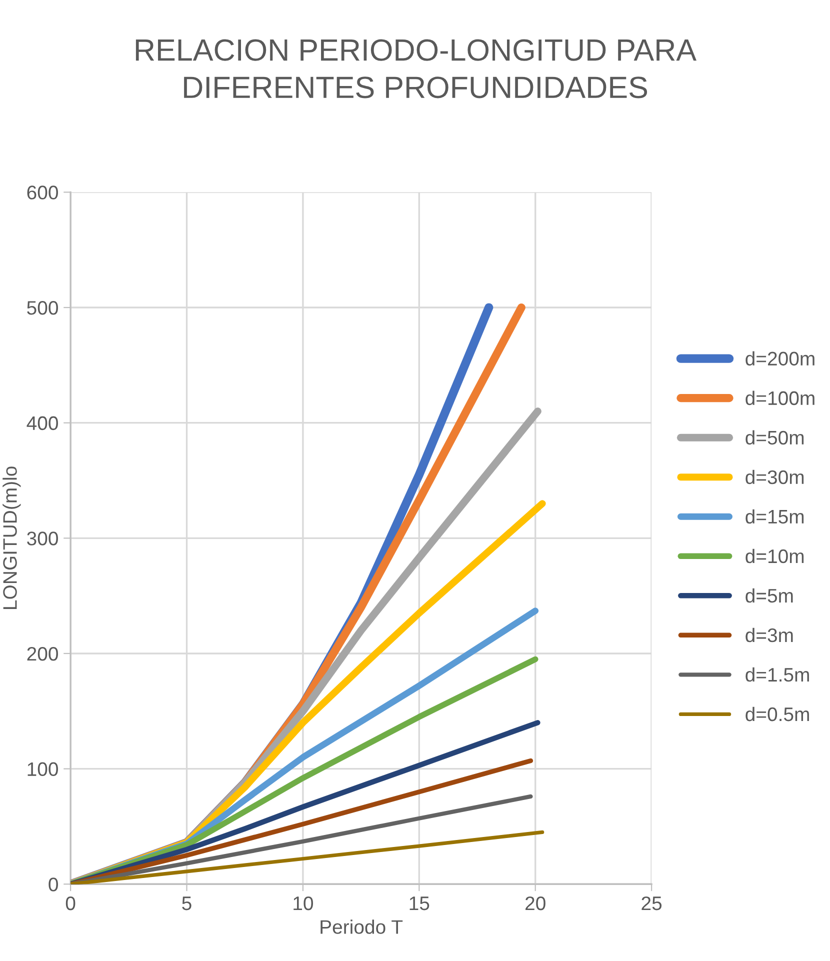  What do you see at coordinates (42, 307) in the screenshot?
I see `y-tick-label: 500` at bounding box center [42, 307].